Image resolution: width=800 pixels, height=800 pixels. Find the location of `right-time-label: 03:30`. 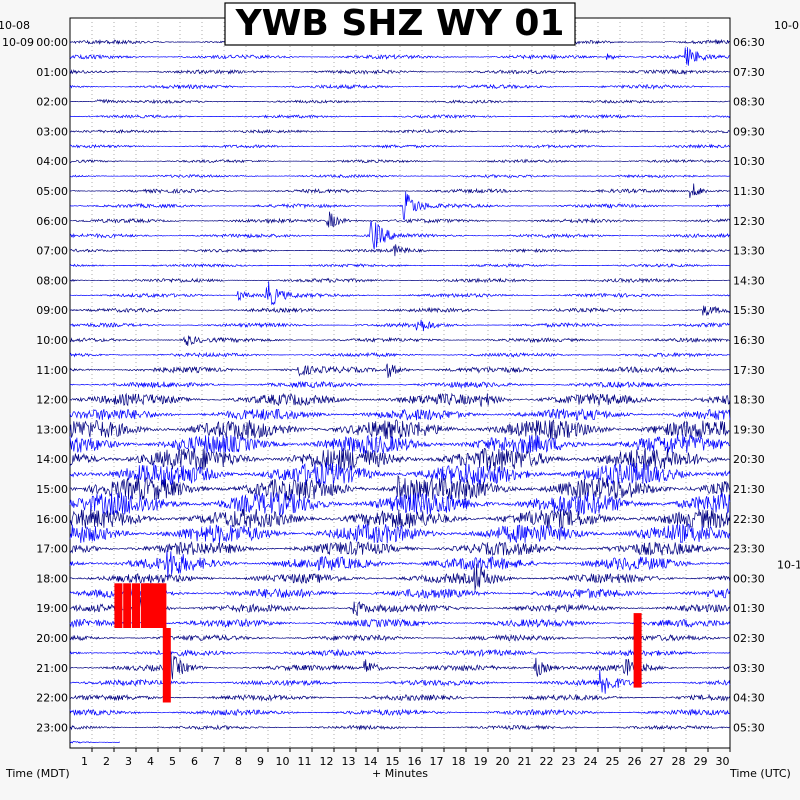

right-time-label: 03:30 is located at coordinates (749, 668).